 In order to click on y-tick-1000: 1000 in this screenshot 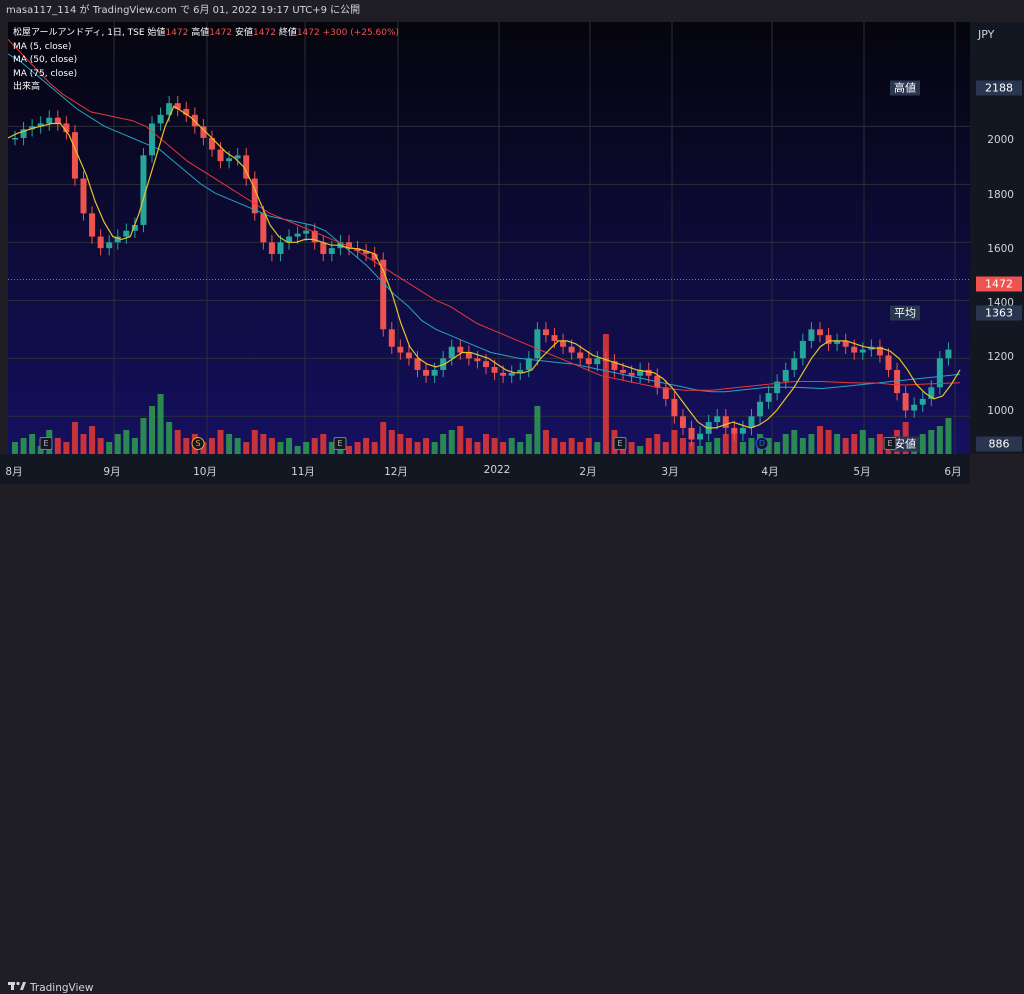, I will do `click(1000, 411)`.